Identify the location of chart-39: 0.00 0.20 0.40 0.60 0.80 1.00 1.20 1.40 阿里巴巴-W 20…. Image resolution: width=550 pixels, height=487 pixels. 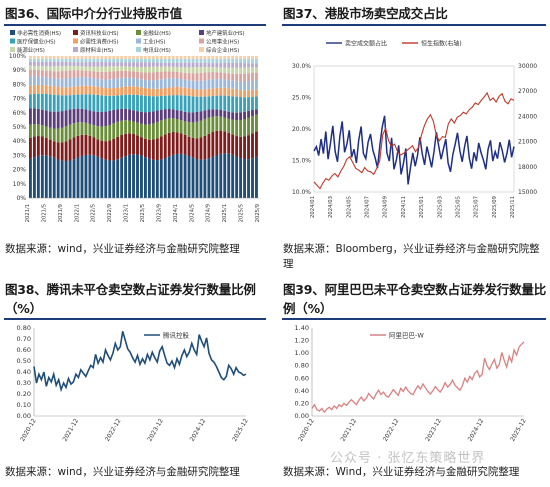
(411, 383).